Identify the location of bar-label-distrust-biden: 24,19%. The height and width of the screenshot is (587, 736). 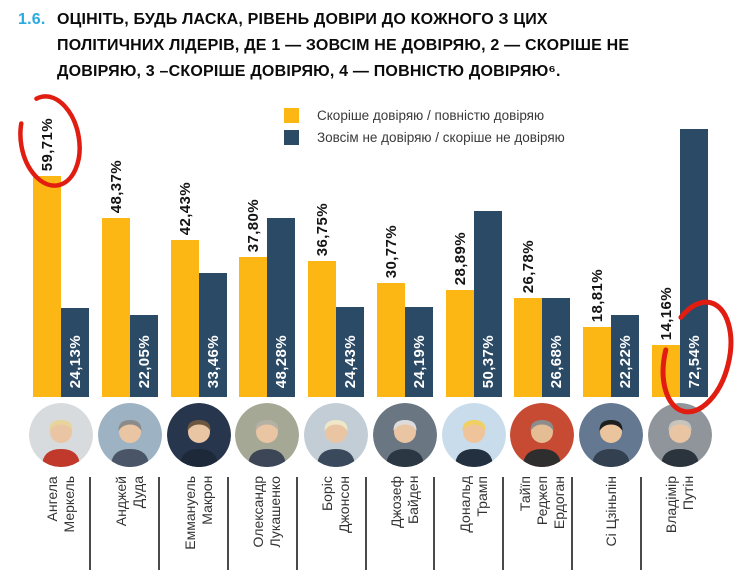
(419, 347).